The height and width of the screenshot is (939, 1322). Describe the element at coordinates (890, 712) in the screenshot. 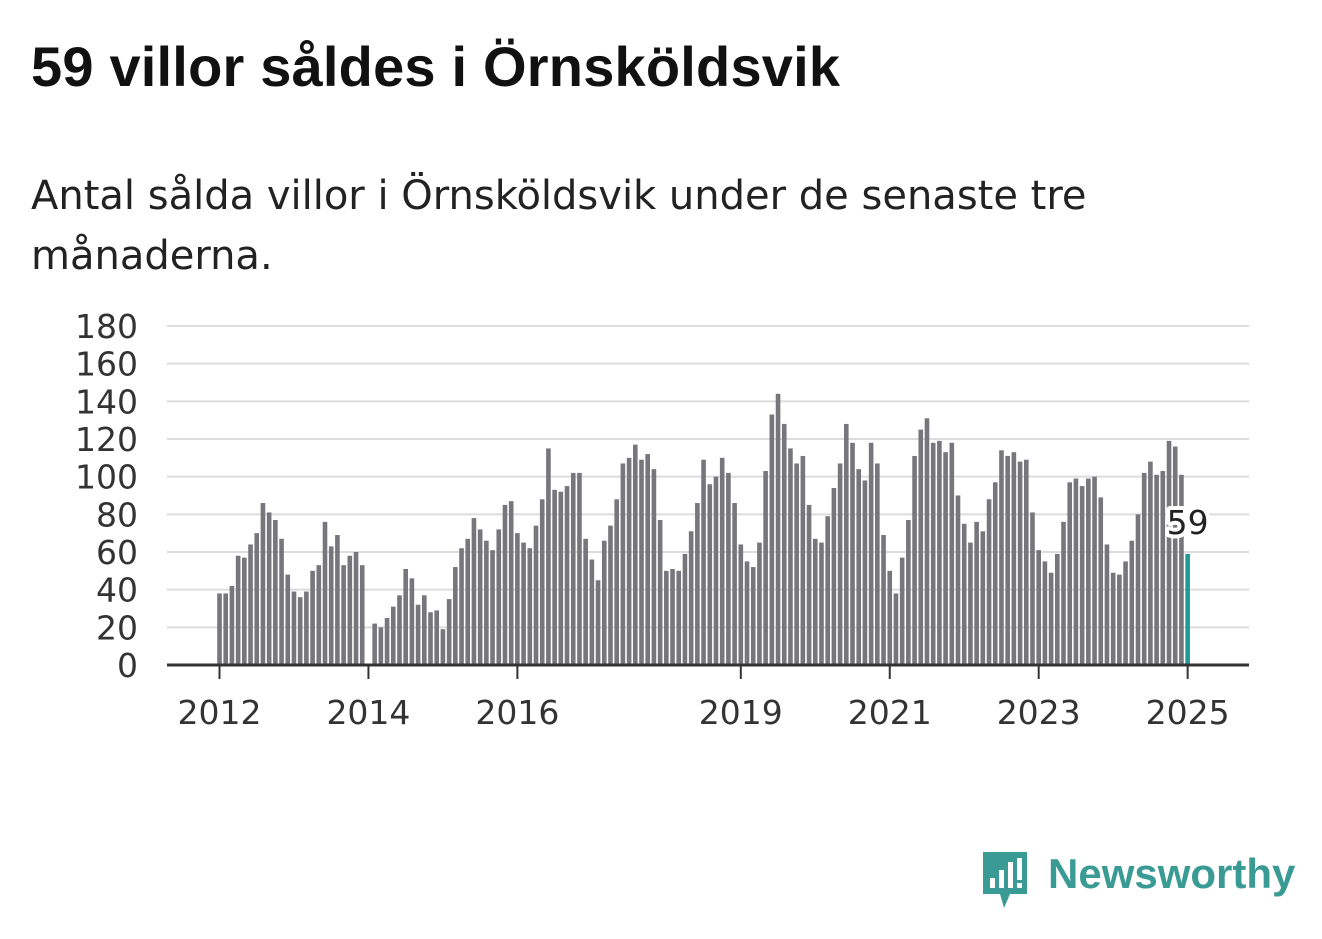

I see `x-tick-label: 2021` at that location.